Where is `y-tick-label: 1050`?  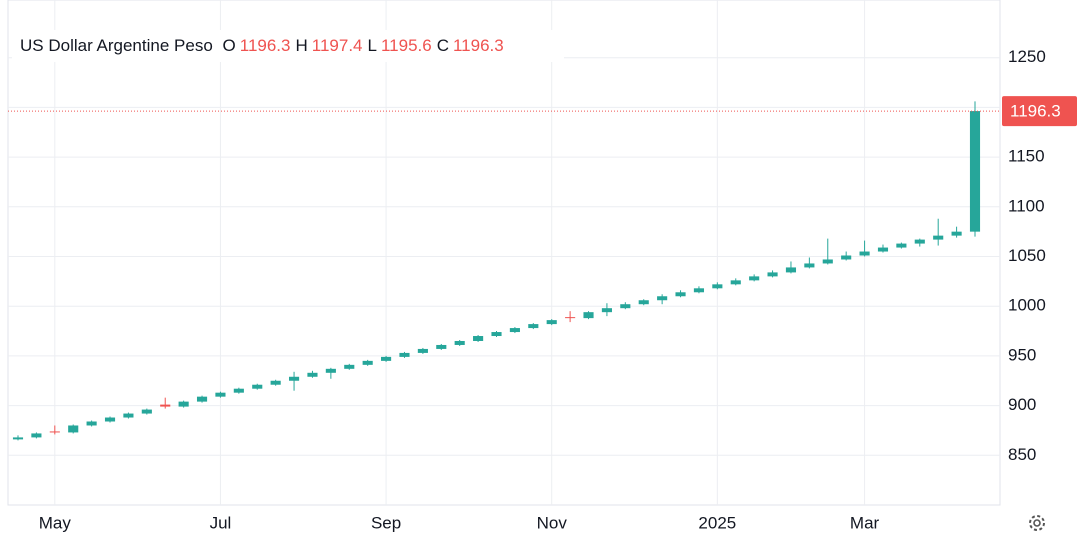
y-tick-label: 1050 is located at coordinates (1027, 255).